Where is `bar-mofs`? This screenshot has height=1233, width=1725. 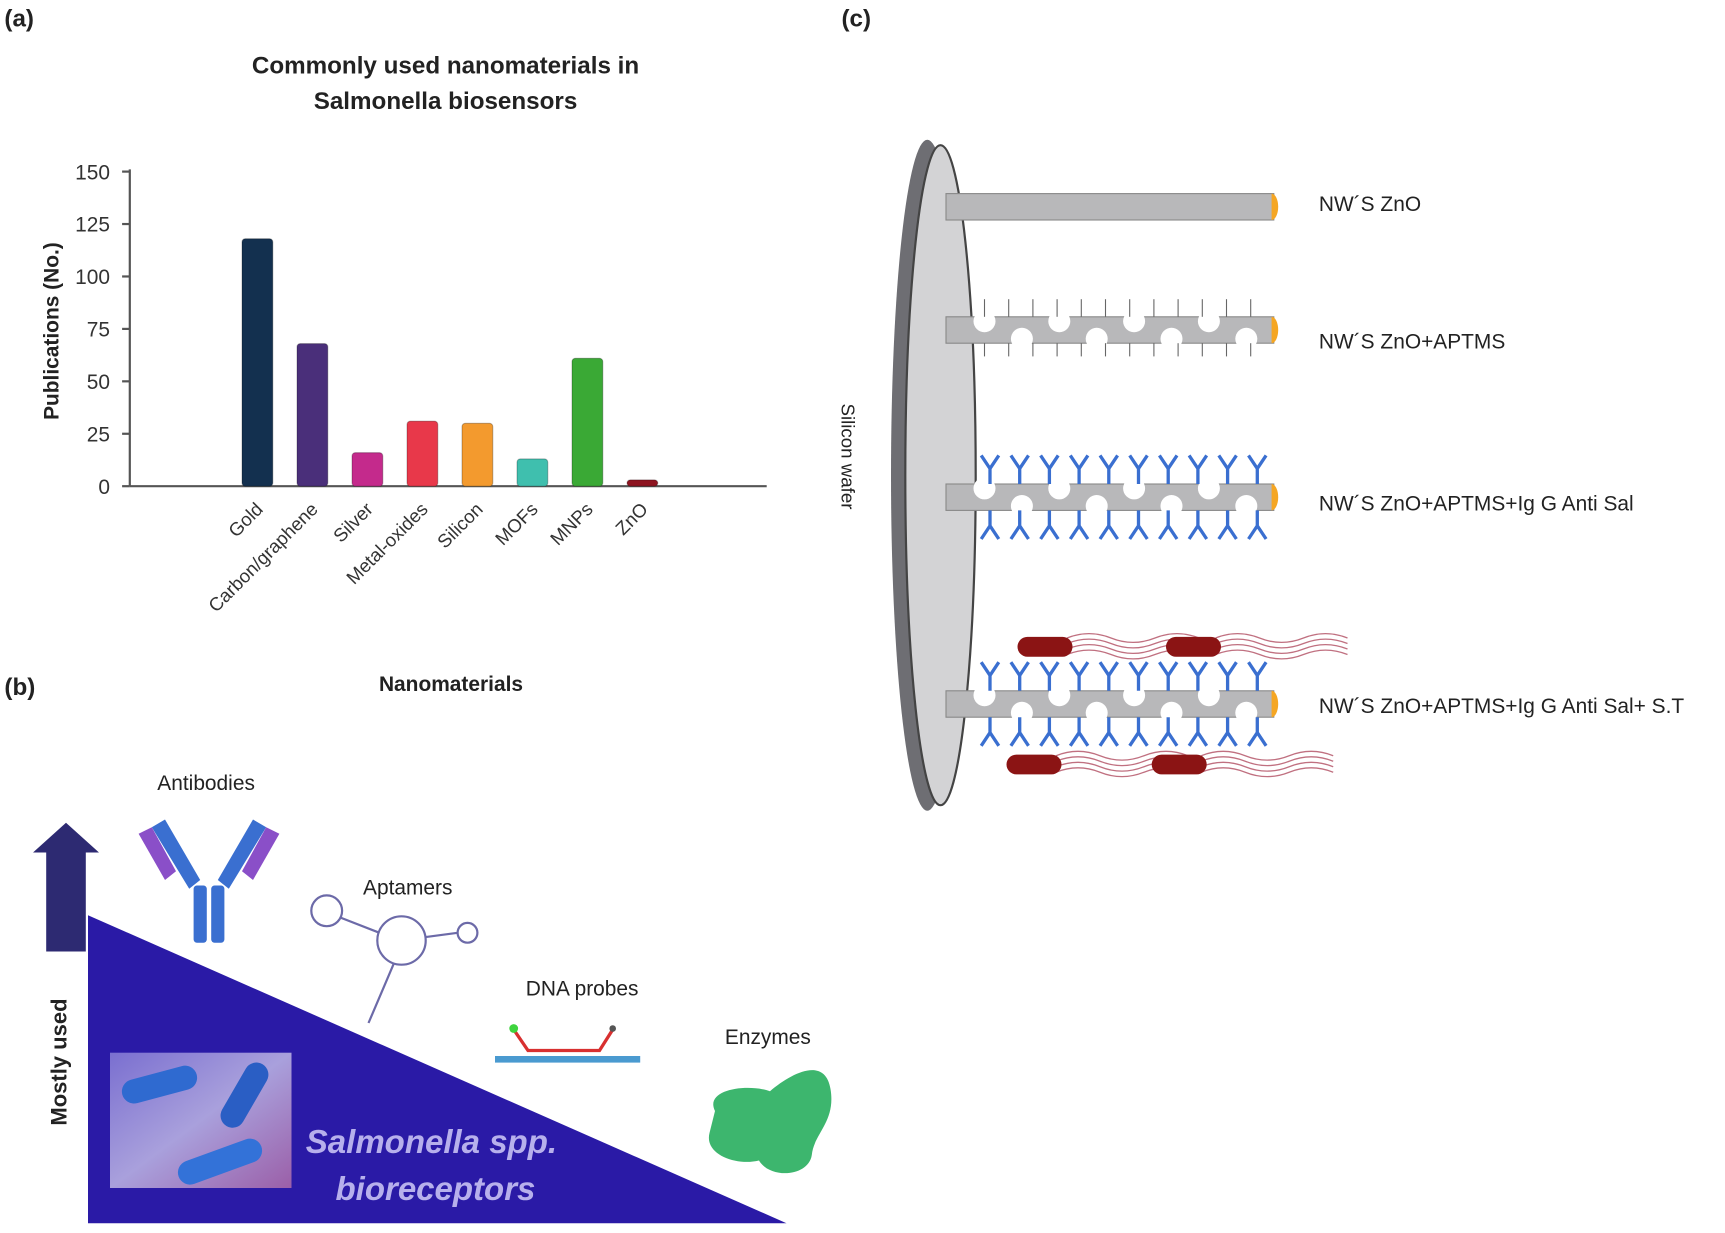
bar-mofs is located at coordinates (532, 472).